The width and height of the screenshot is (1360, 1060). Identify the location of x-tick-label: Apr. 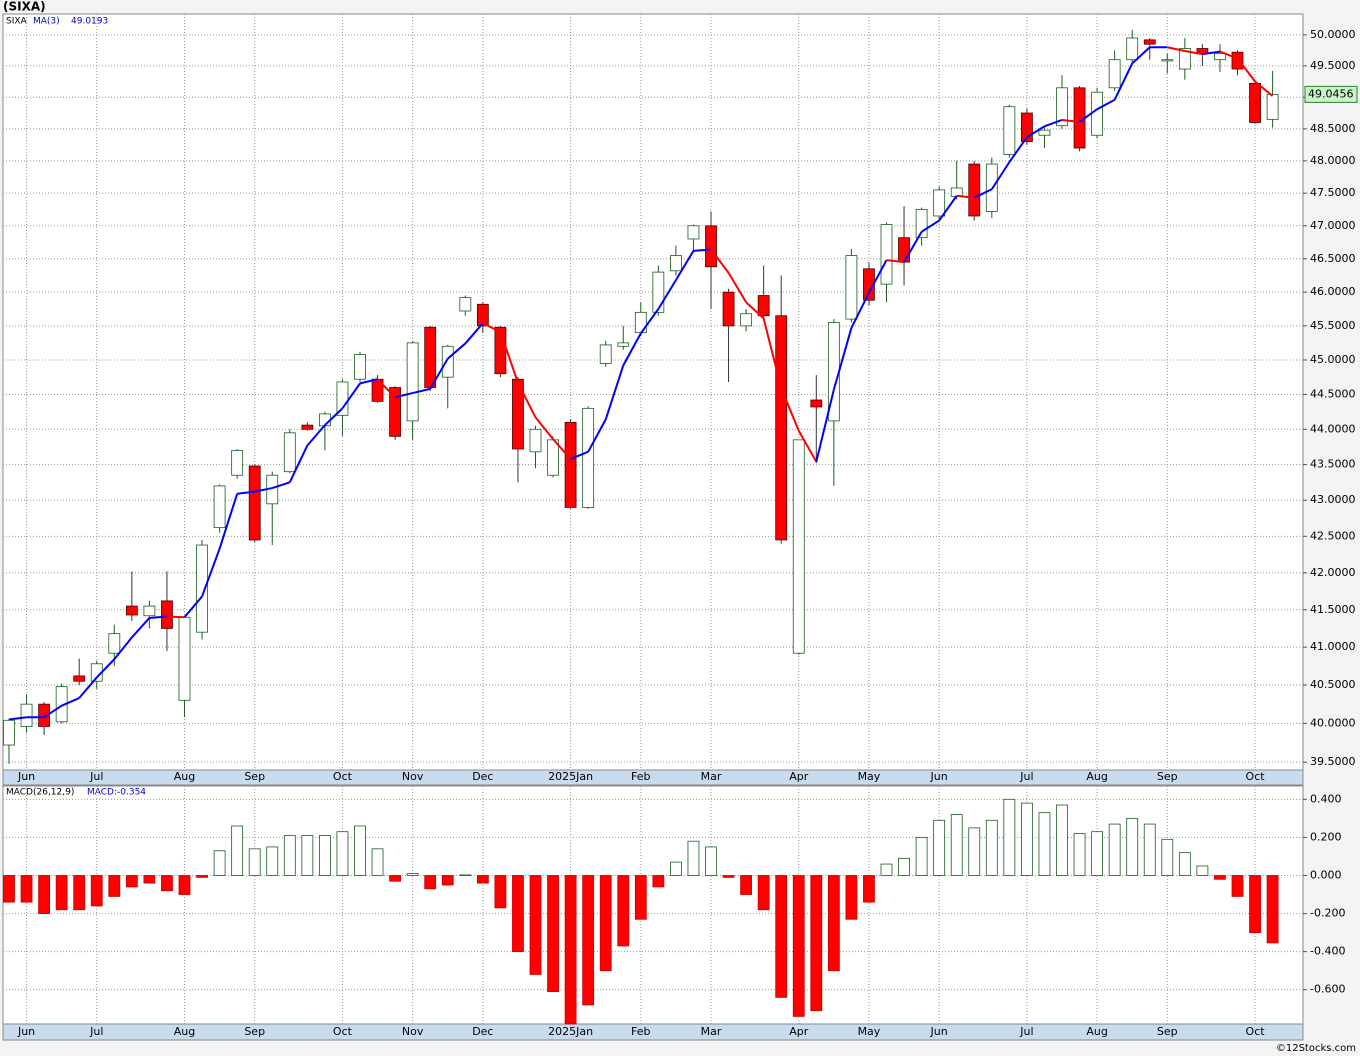
(799, 776).